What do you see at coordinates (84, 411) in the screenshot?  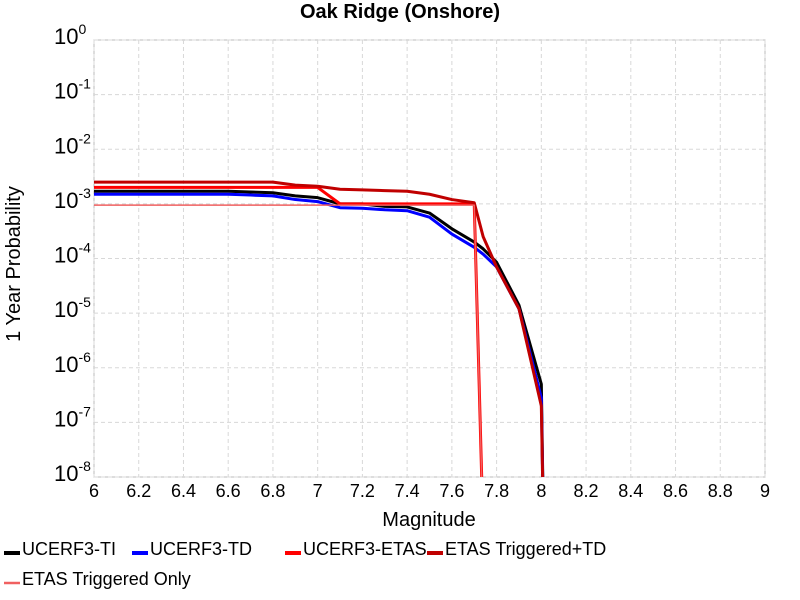 I see `y-tick-exponent: -7` at bounding box center [84, 411].